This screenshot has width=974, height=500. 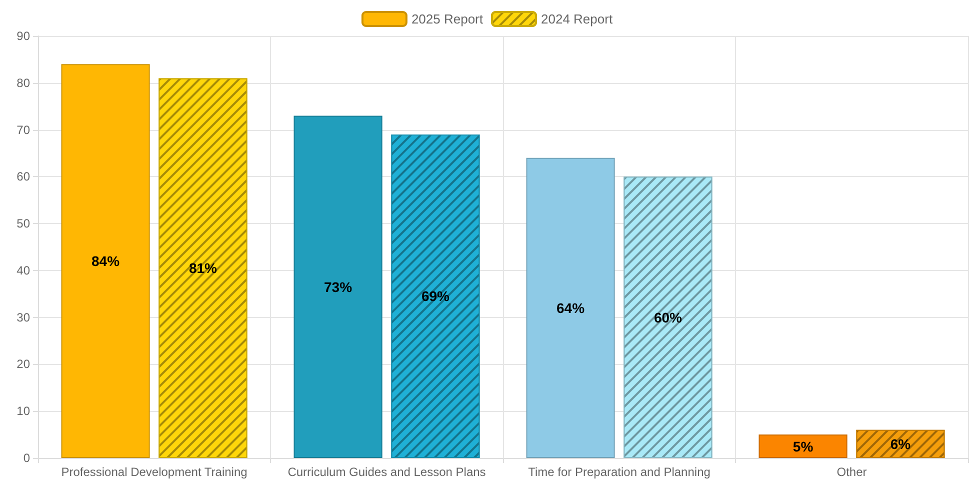 I want to click on data-label: 81%, so click(x=203, y=268).